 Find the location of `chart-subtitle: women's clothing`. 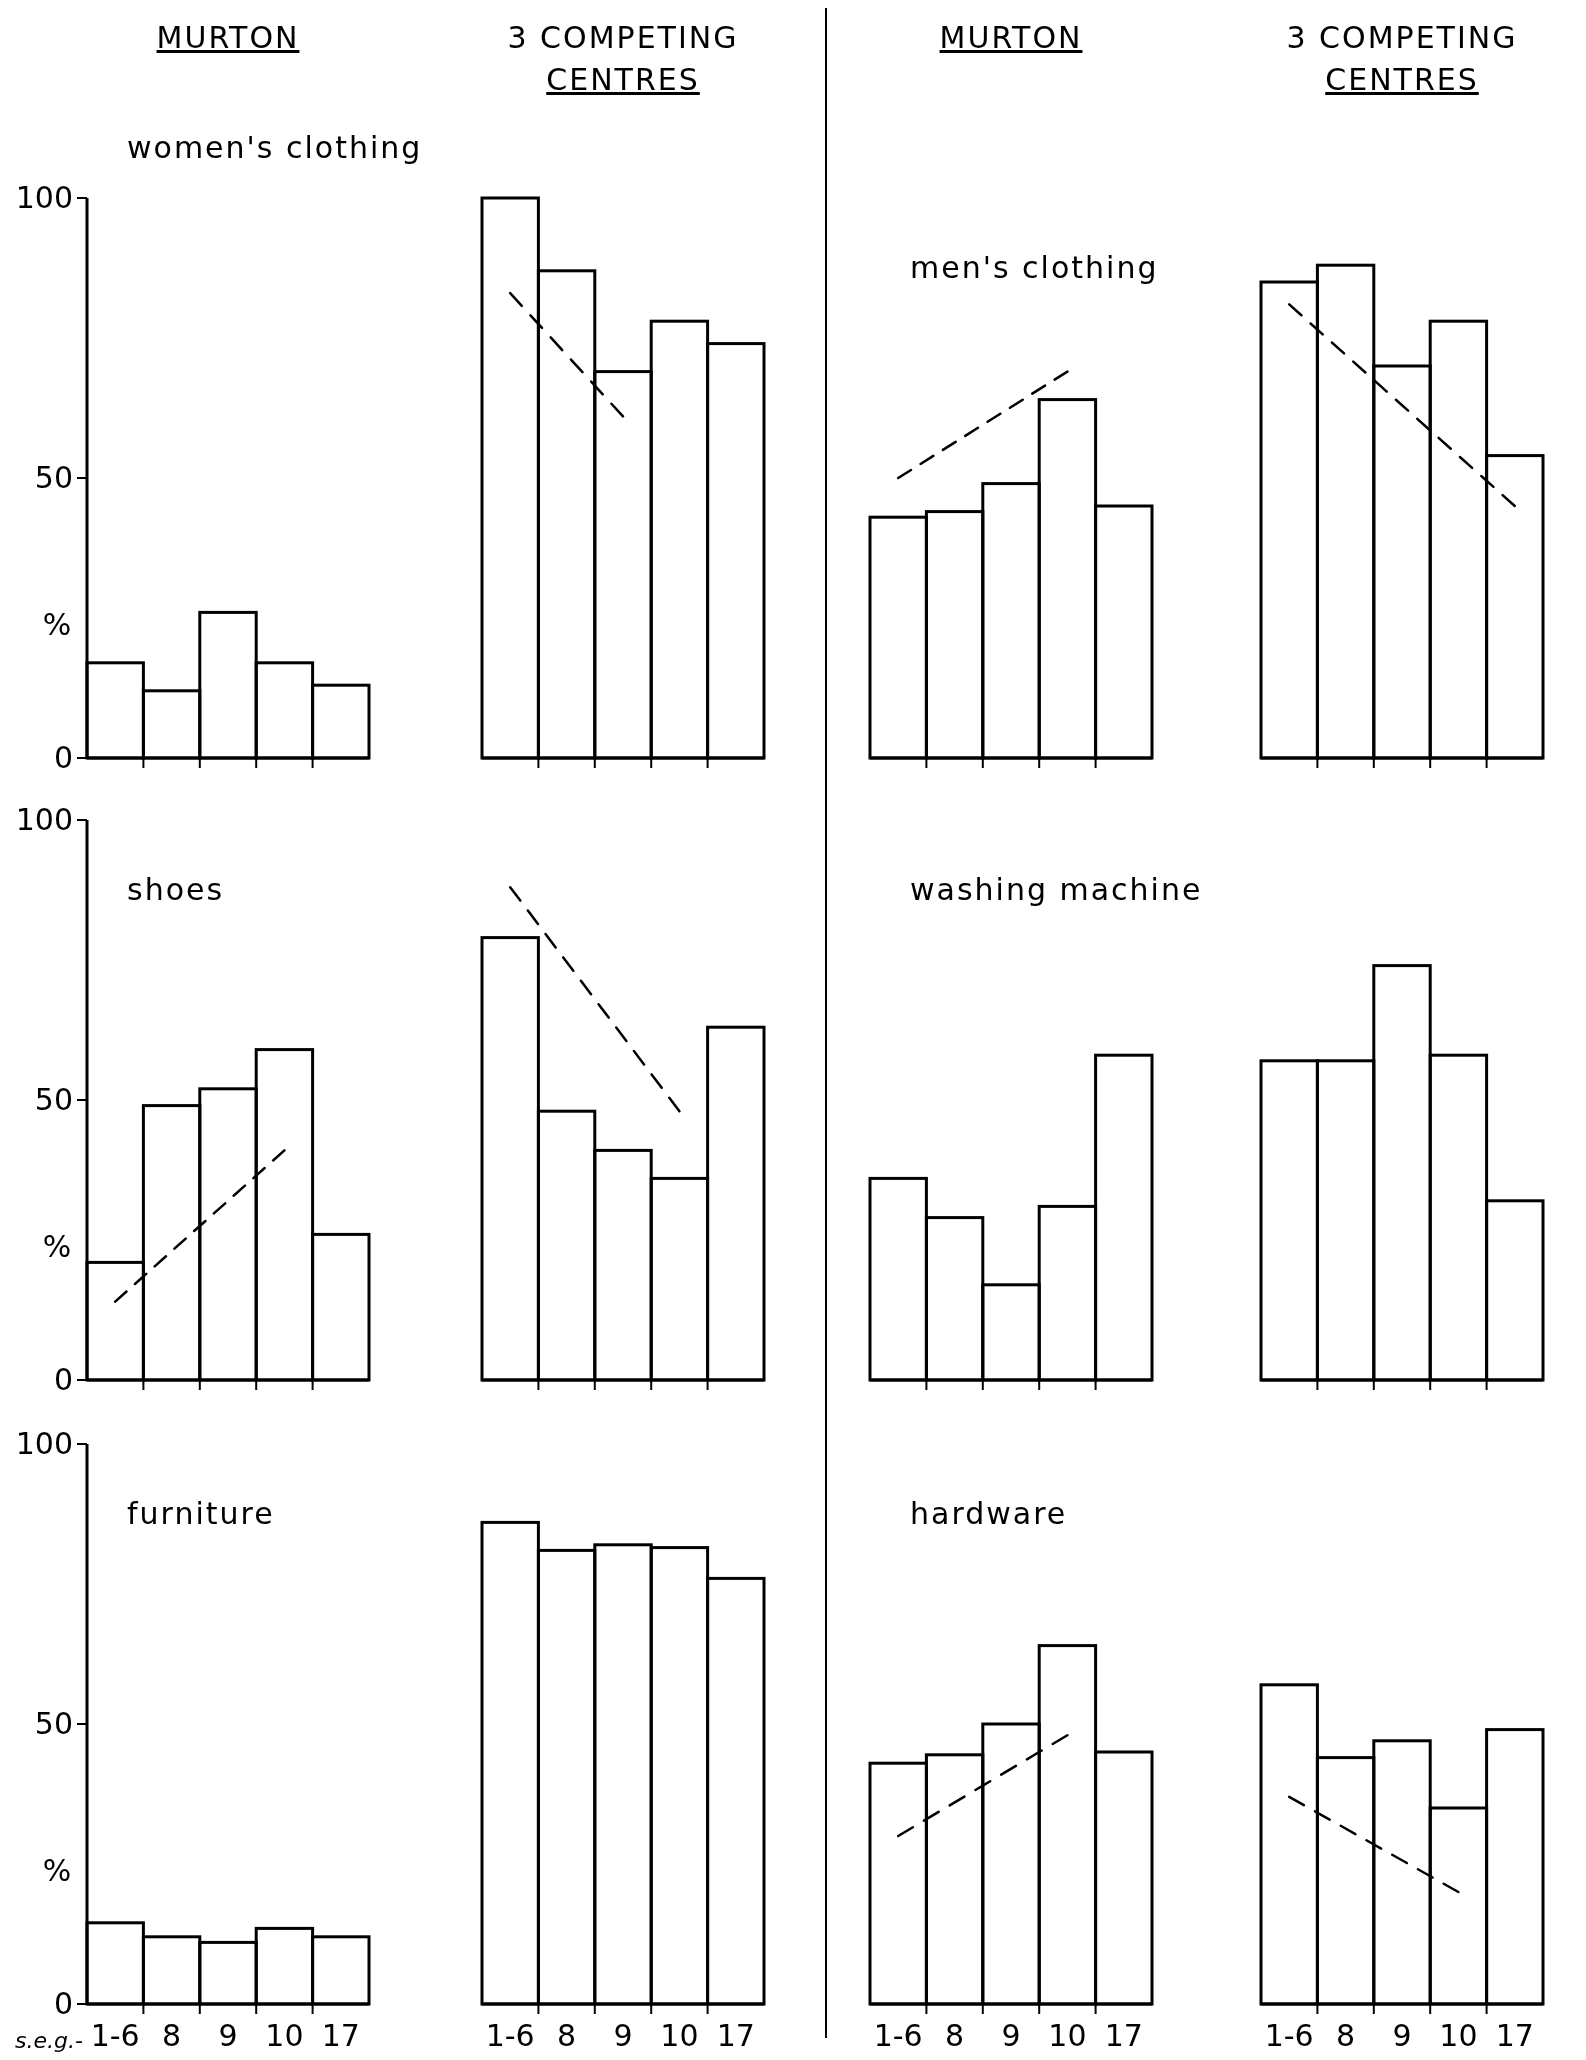

chart-subtitle: women's clothing is located at coordinates (275, 147).